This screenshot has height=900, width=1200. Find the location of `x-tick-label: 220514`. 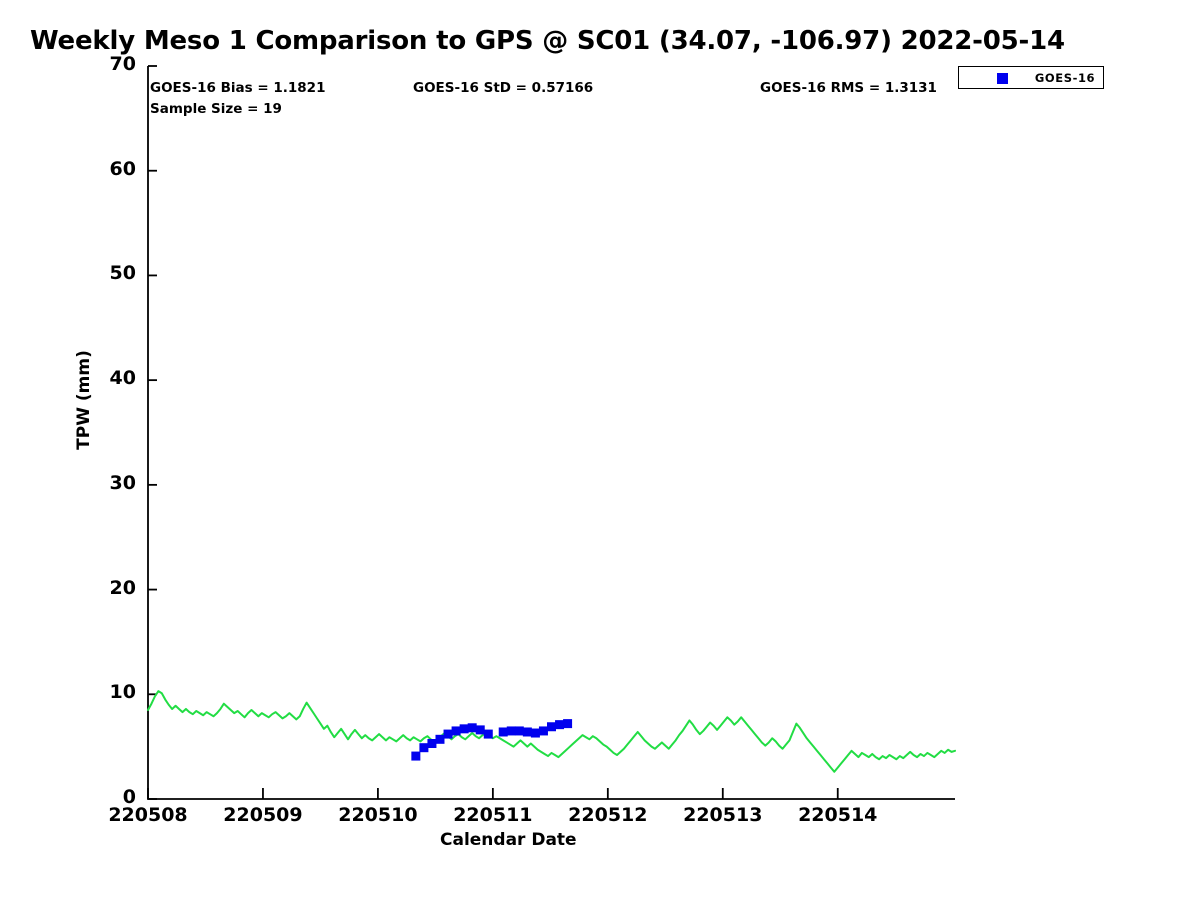

x-tick-label: 220514 is located at coordinates (838, 815).